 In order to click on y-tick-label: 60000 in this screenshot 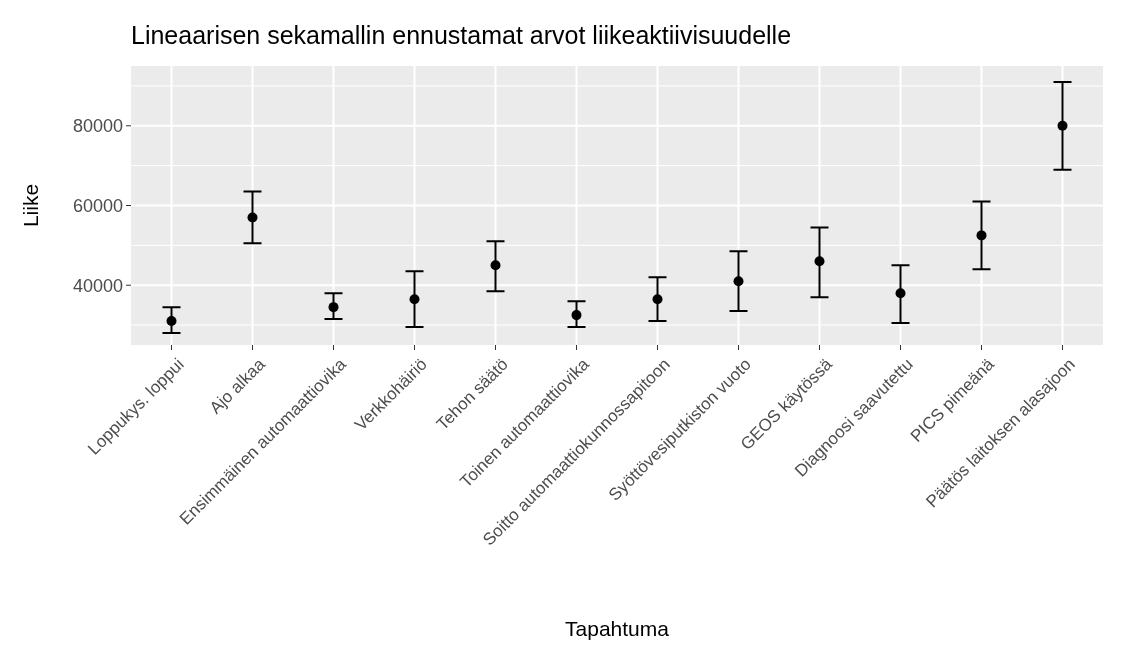, I will do `click(97, 205)`.